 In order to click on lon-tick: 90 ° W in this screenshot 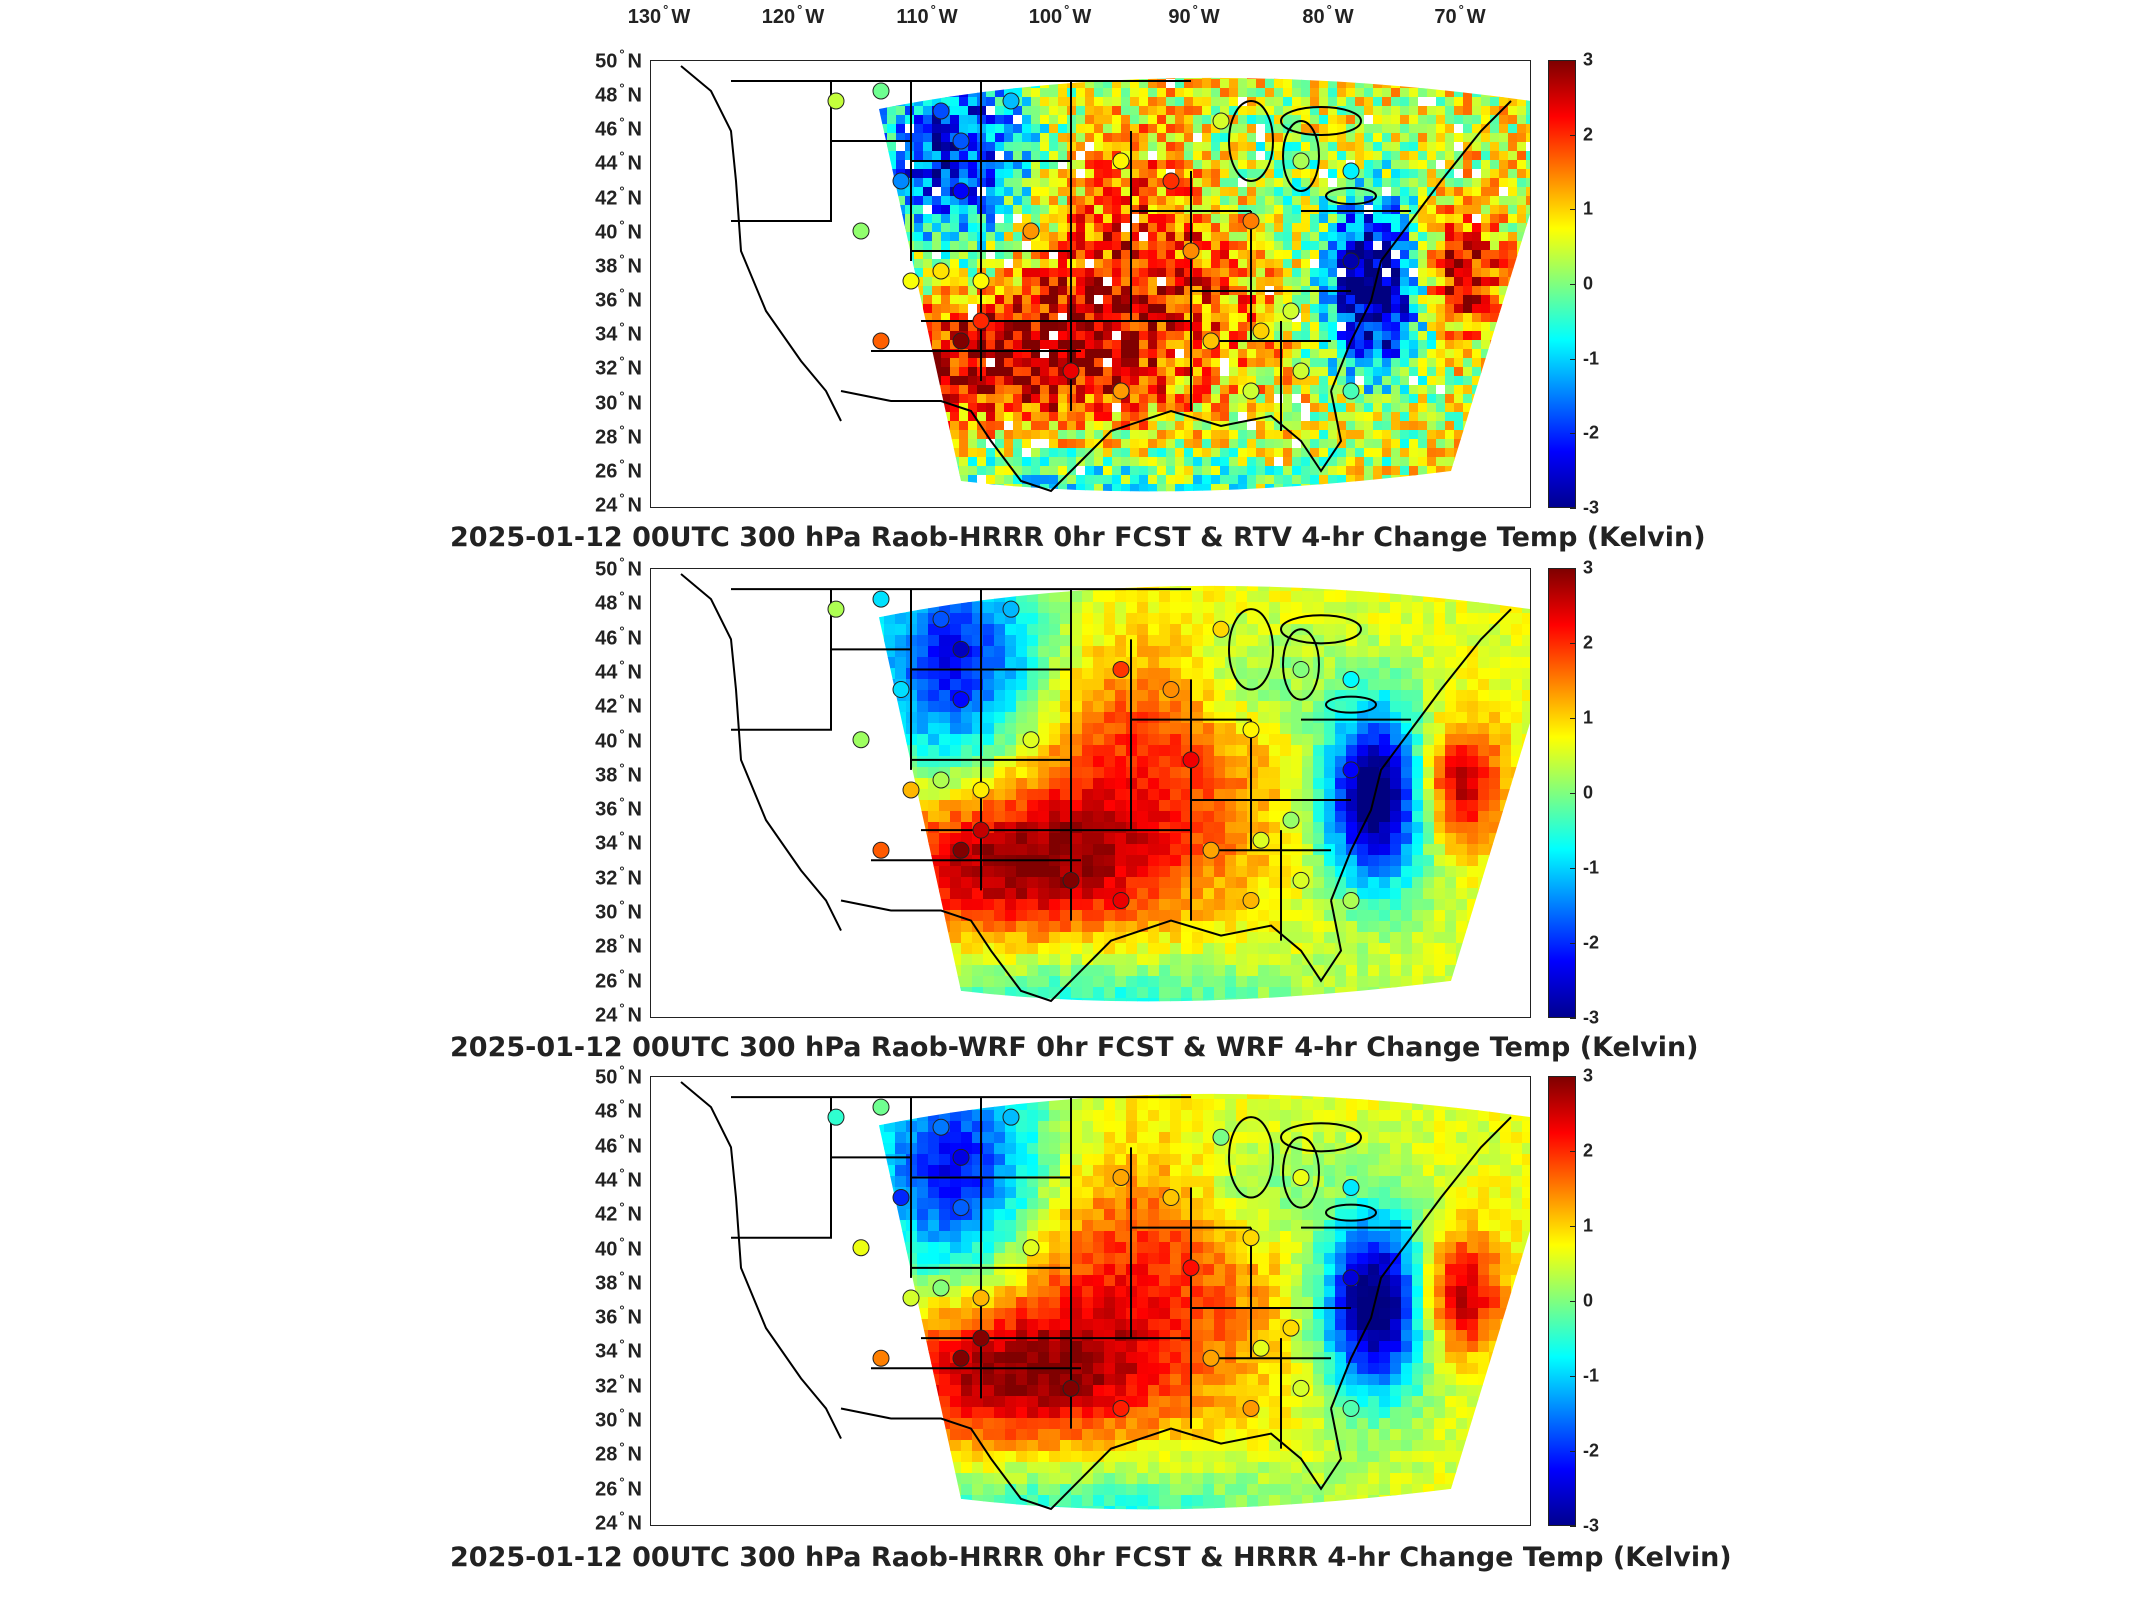, I will do `click(1194, 15)`.